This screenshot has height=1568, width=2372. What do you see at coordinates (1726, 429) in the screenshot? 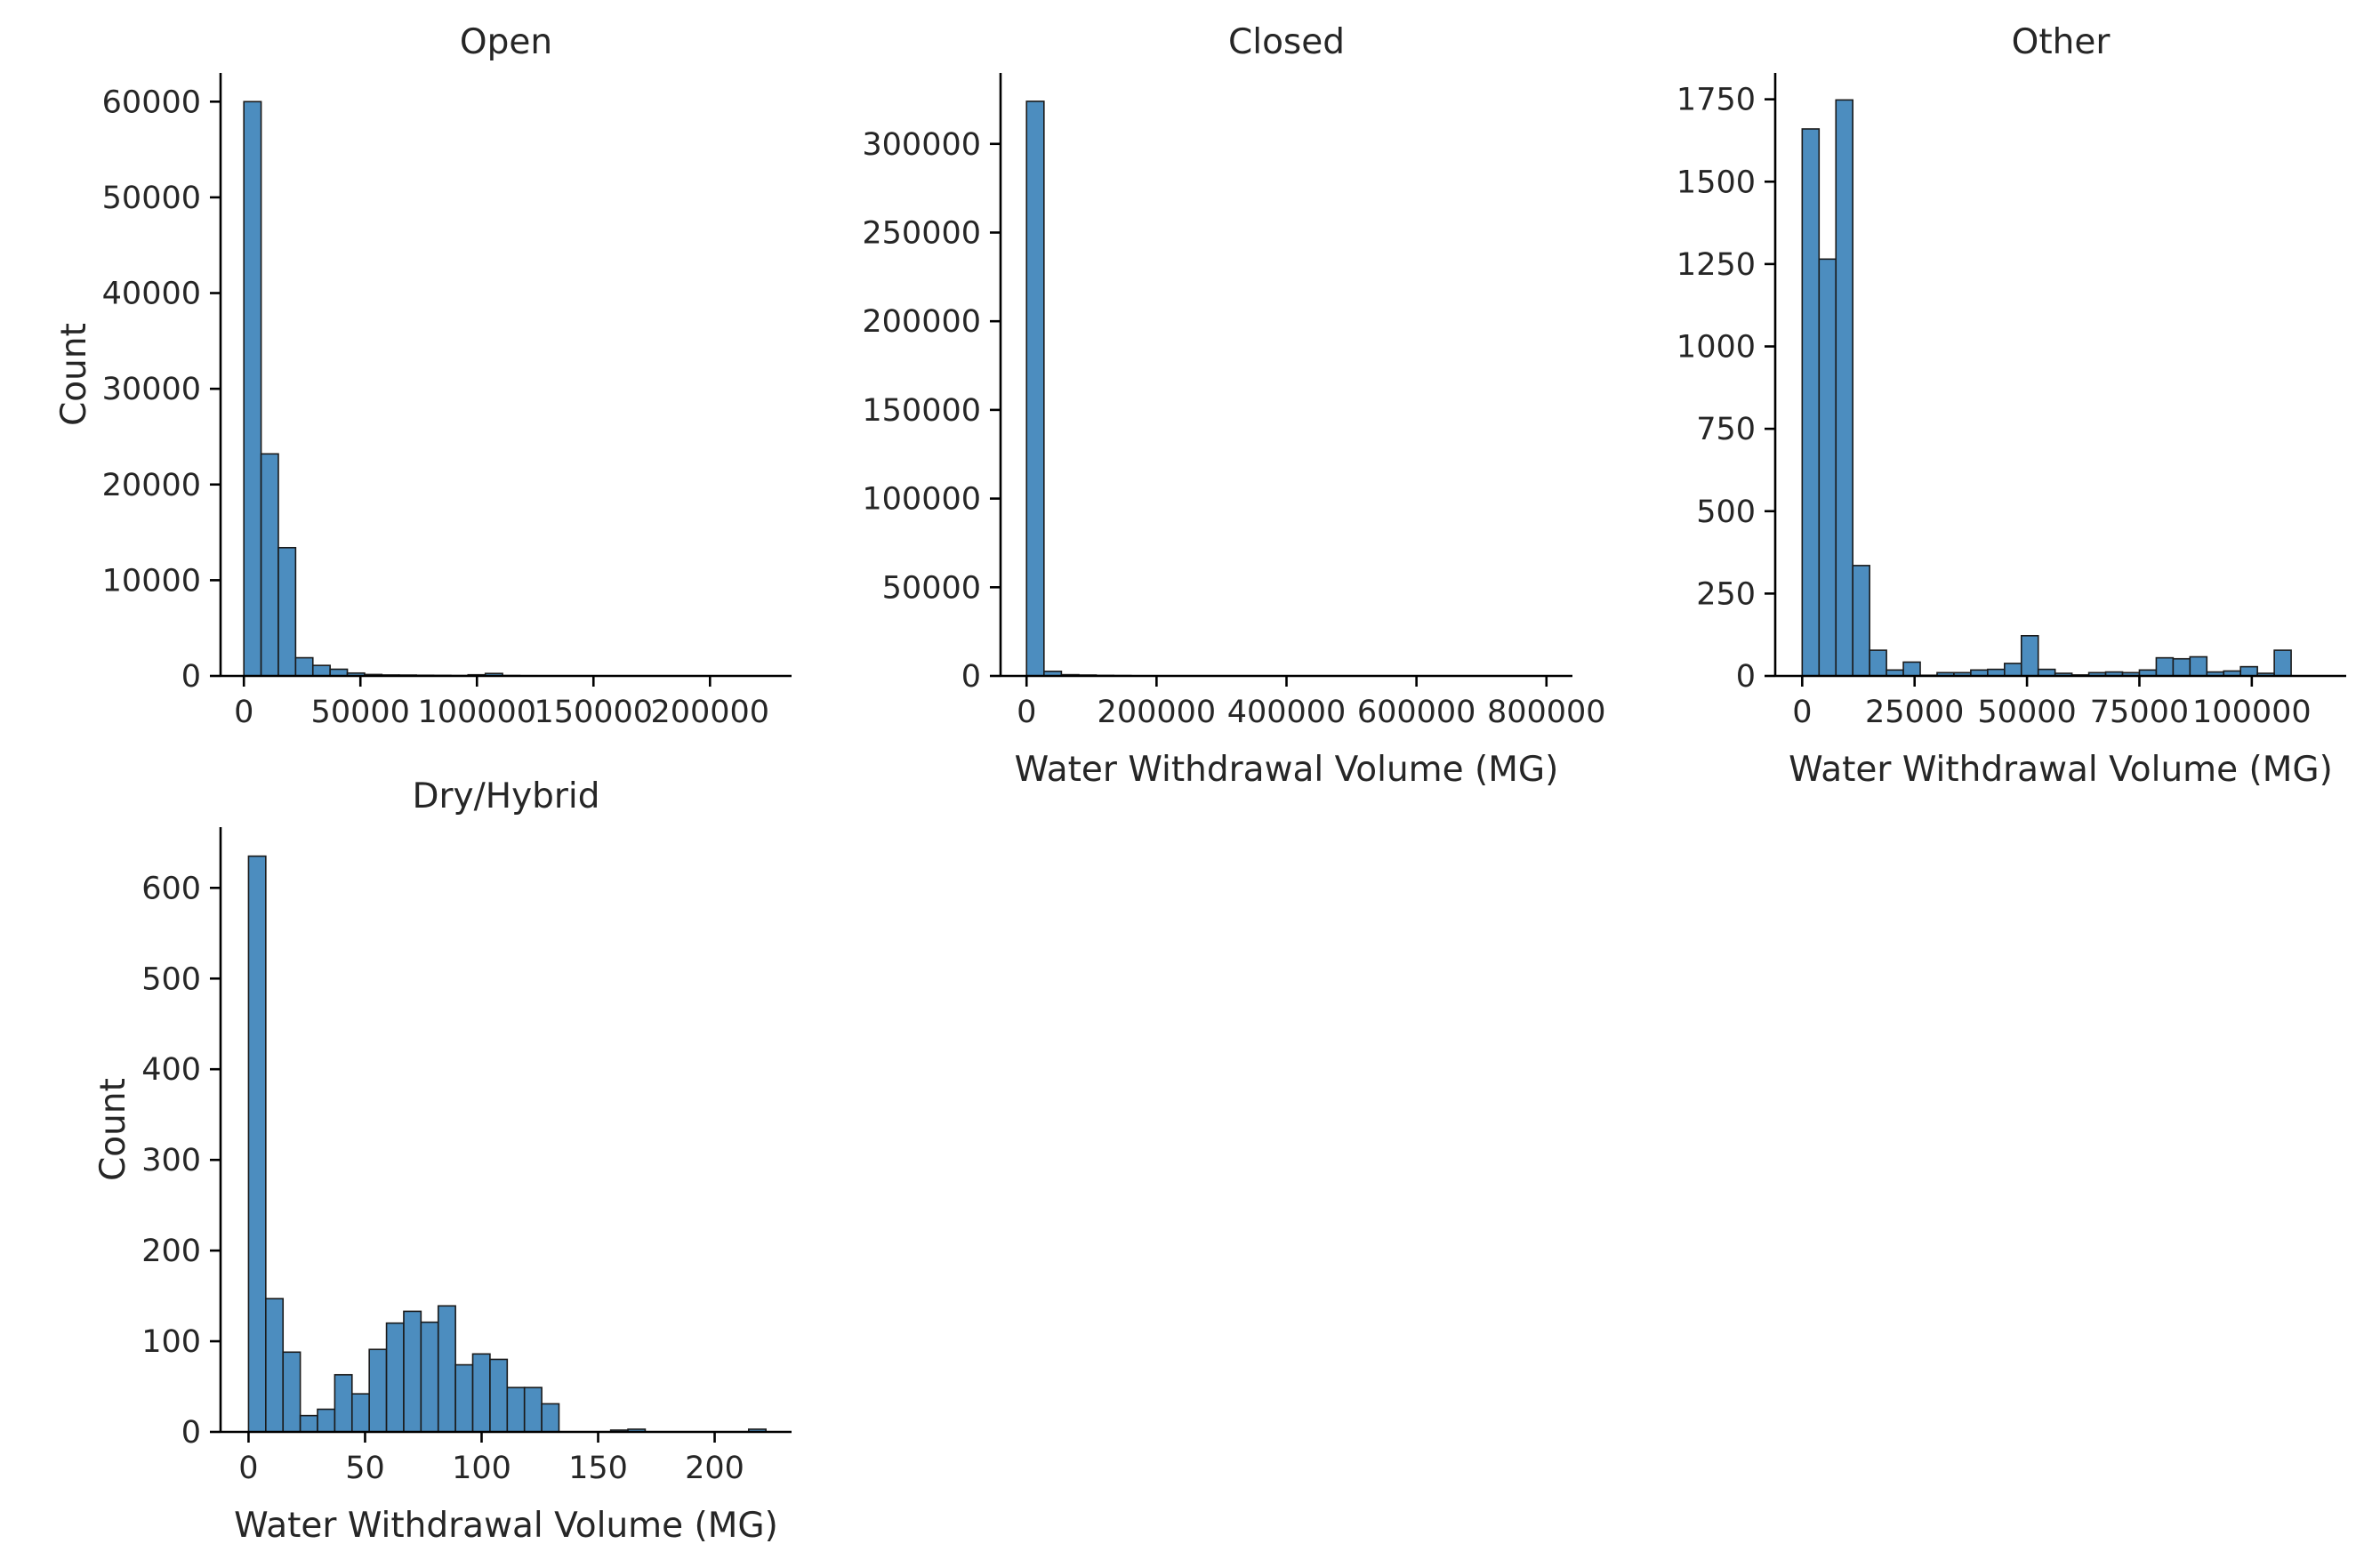
I see `y-tick-label: 750` at bounding box center [1726, 429].